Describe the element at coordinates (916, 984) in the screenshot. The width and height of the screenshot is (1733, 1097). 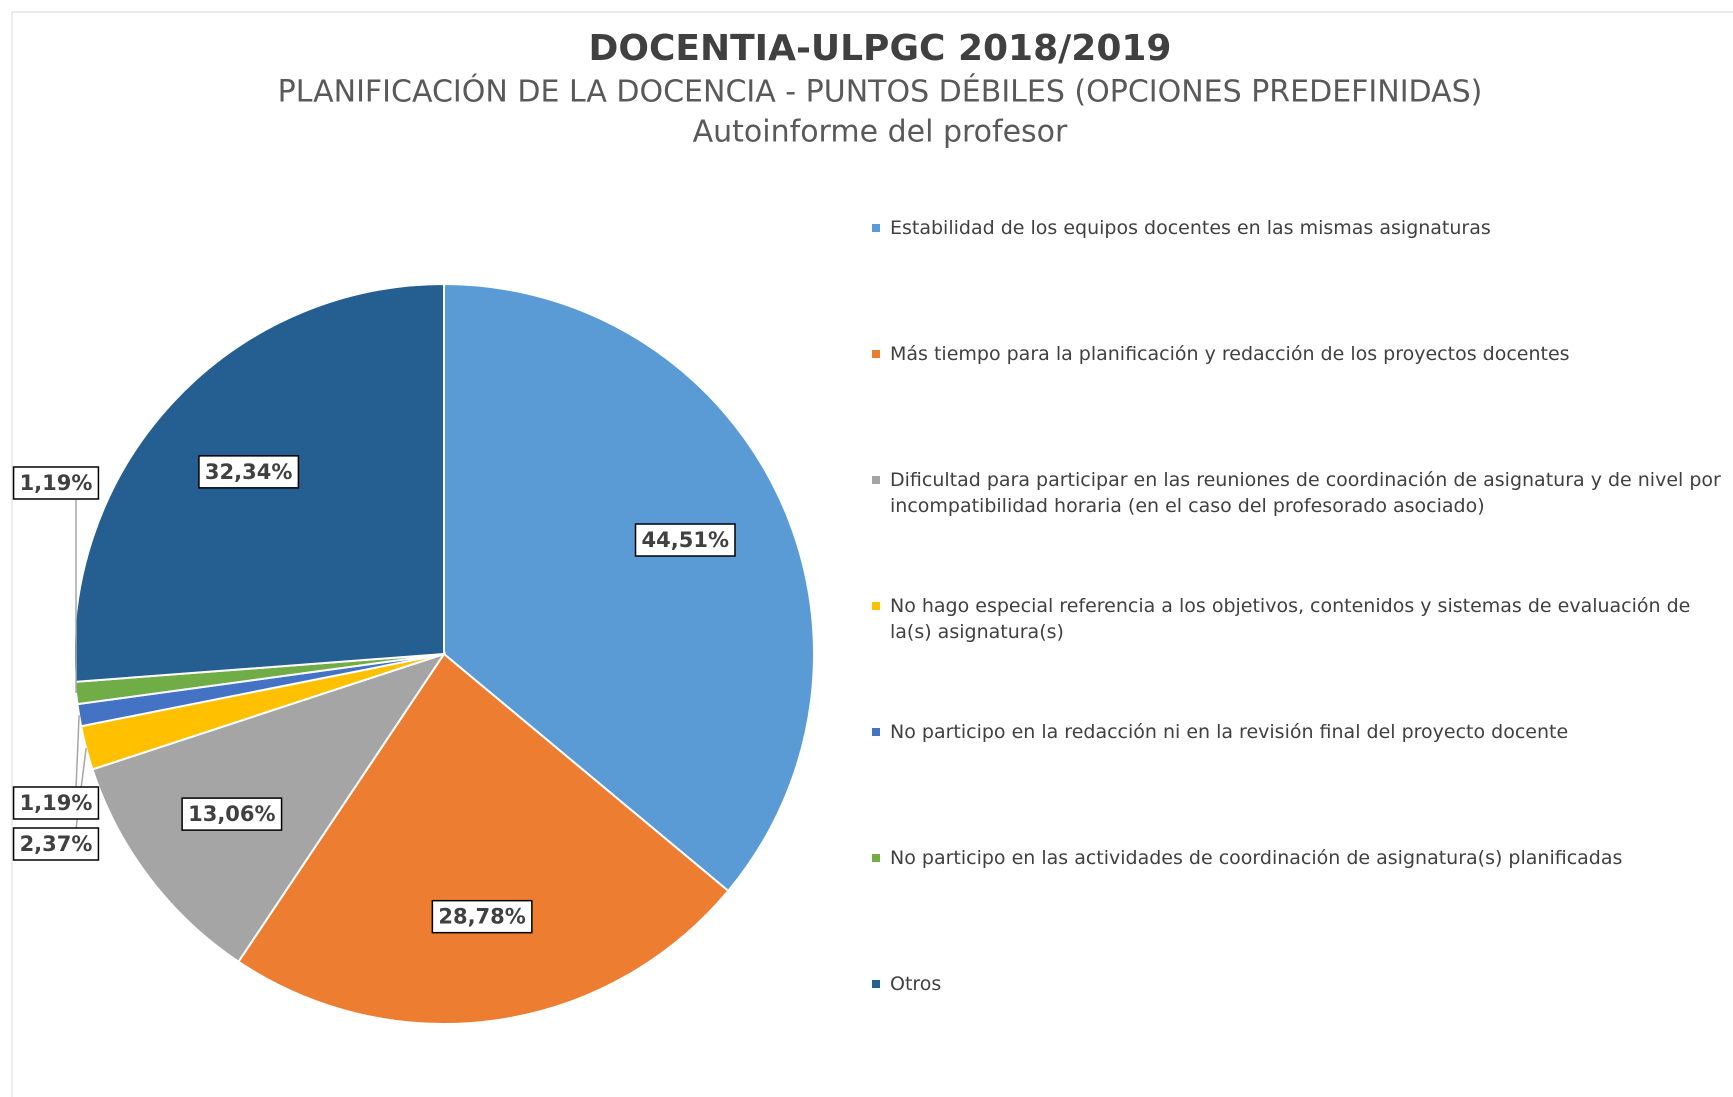
I see `legend-label: Otros` at that location.